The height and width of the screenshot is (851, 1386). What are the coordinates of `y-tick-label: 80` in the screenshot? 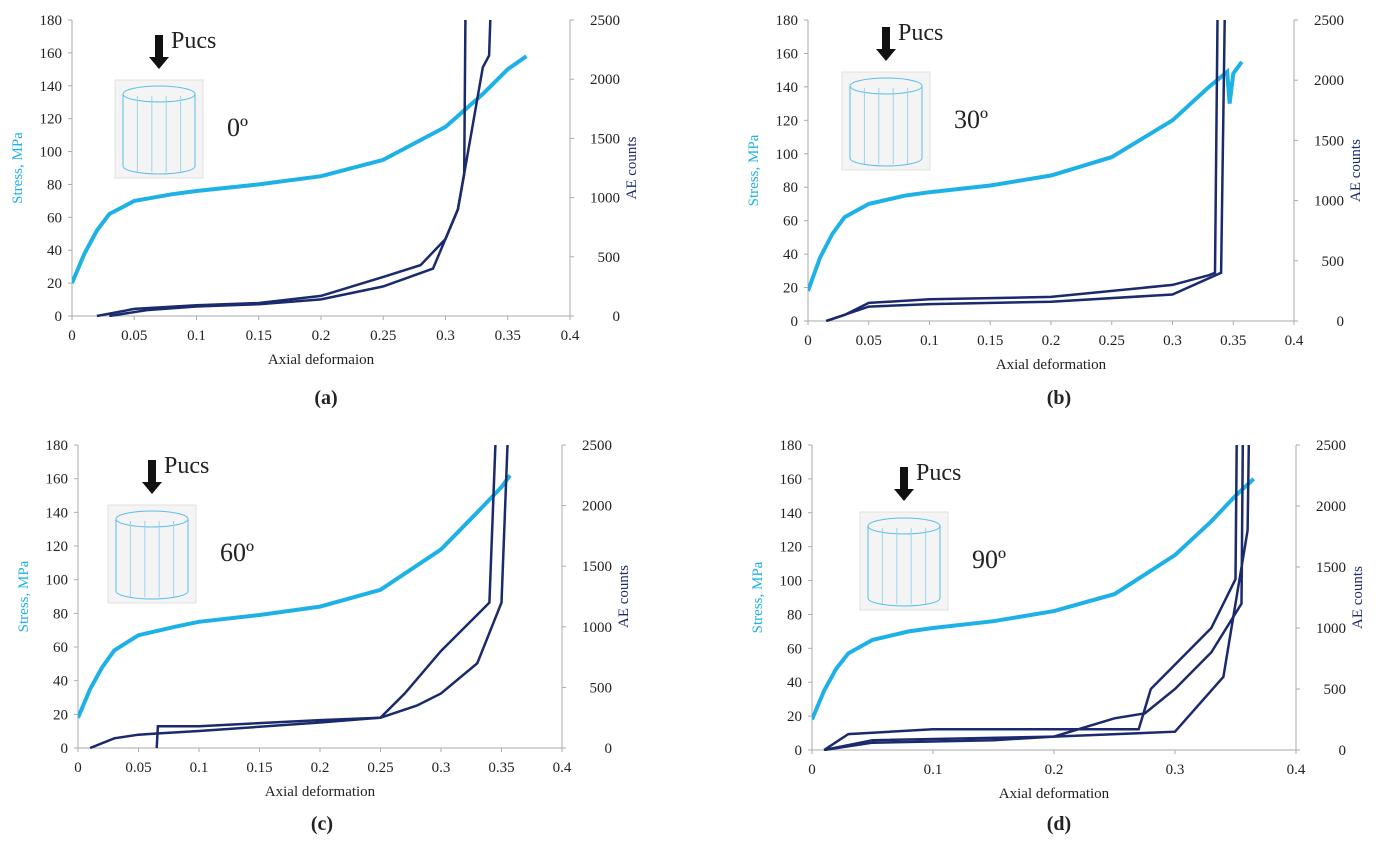 It's located at (790, 188).